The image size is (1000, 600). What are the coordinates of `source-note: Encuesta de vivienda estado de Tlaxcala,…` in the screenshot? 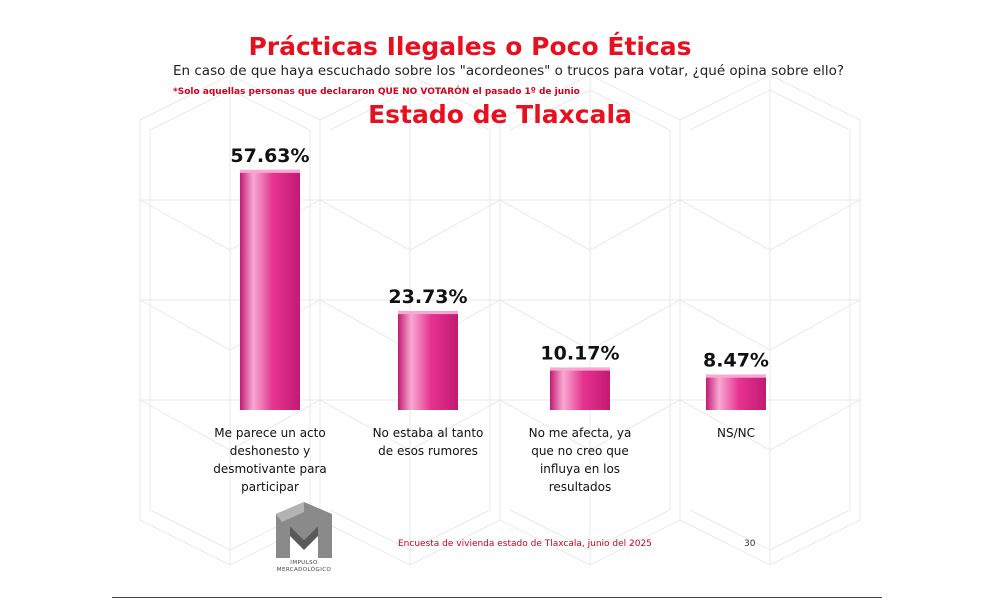 It's located at (525, 544).